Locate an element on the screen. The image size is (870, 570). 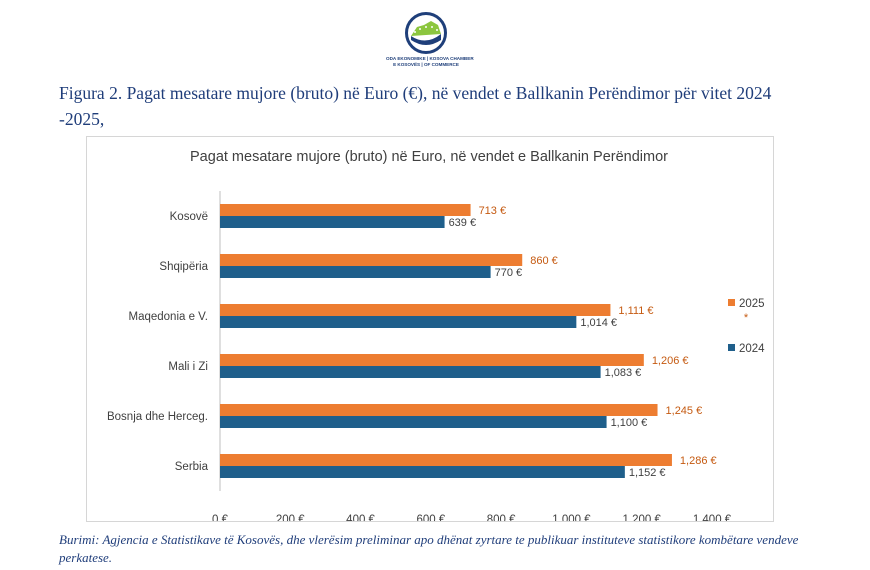
category-label: Bosnja dhe Herceg. is located at coordinates (157, 417).